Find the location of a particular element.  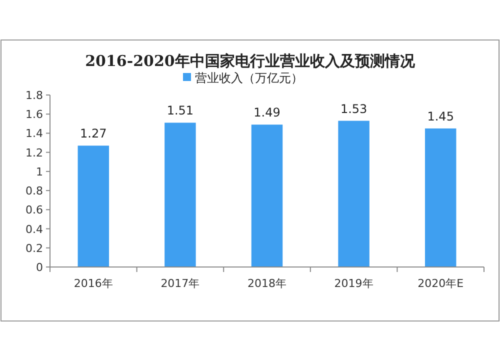

y-tick-label: 1.4 is located at coordinates (34, 133).